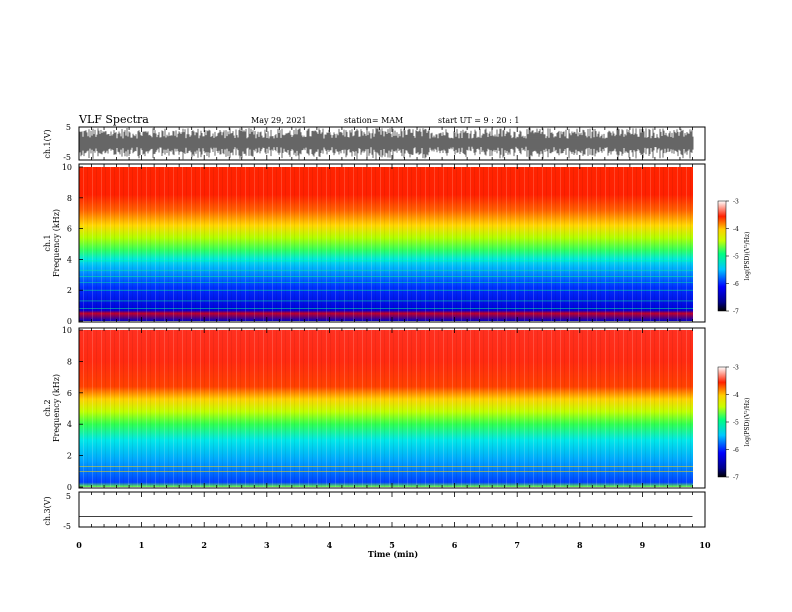  I want to click on ch1-spectrogram-channel-label: ch.1, so click(47, 242).